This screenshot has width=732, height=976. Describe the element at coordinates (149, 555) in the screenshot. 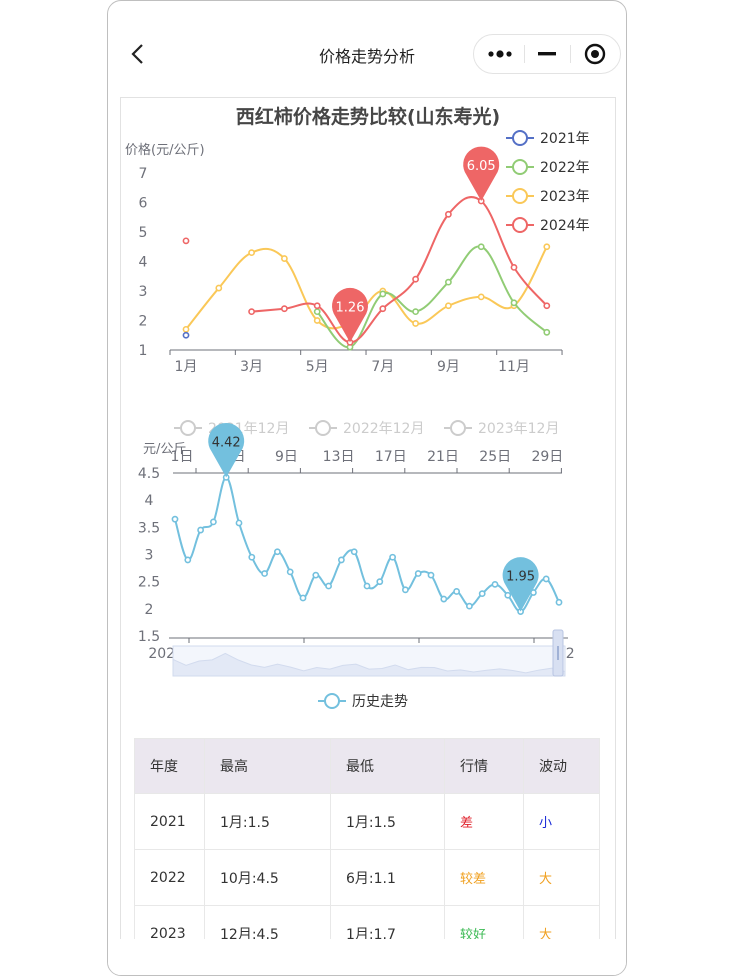

I see `y-axis-ticks: 1.5 2 2.5 3 3.5 4 4.5` at that location.